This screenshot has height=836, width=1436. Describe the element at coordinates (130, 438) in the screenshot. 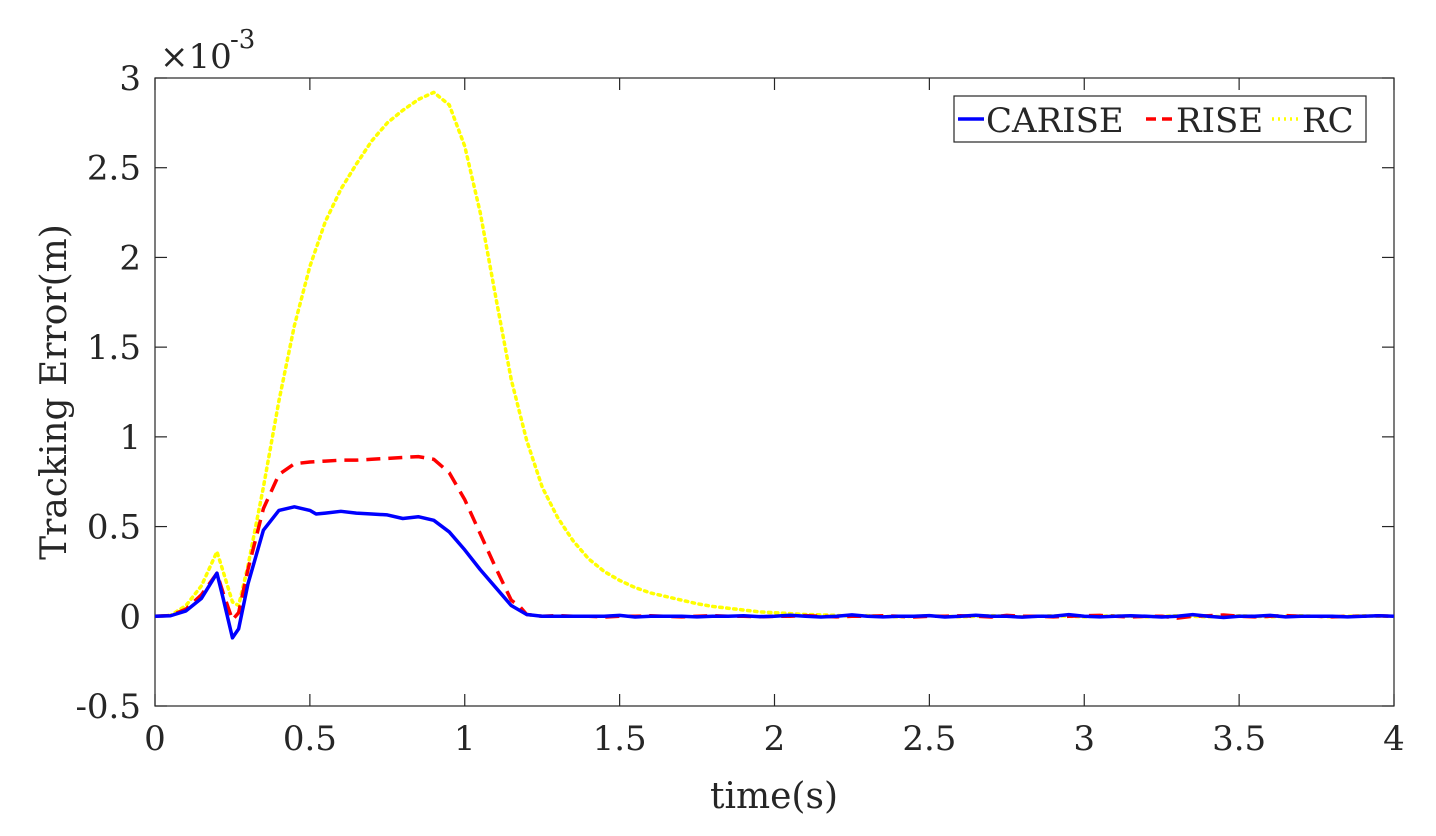

I see `y-tick-label: 1` at that location.